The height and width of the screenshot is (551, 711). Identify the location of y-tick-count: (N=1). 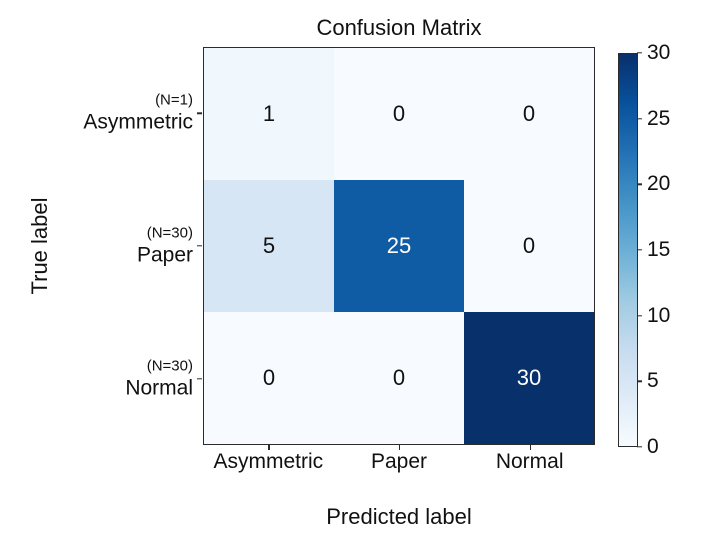
(174, 100).